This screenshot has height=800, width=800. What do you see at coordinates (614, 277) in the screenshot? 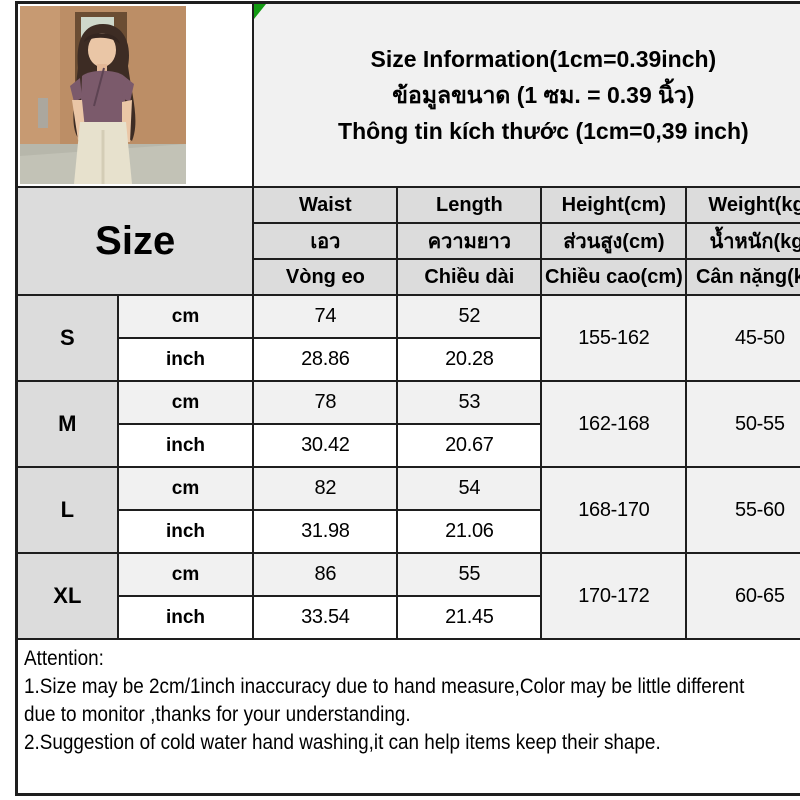
I see `col-height-vi: Chiều cao(cm)` at bounding box center [614, 277].